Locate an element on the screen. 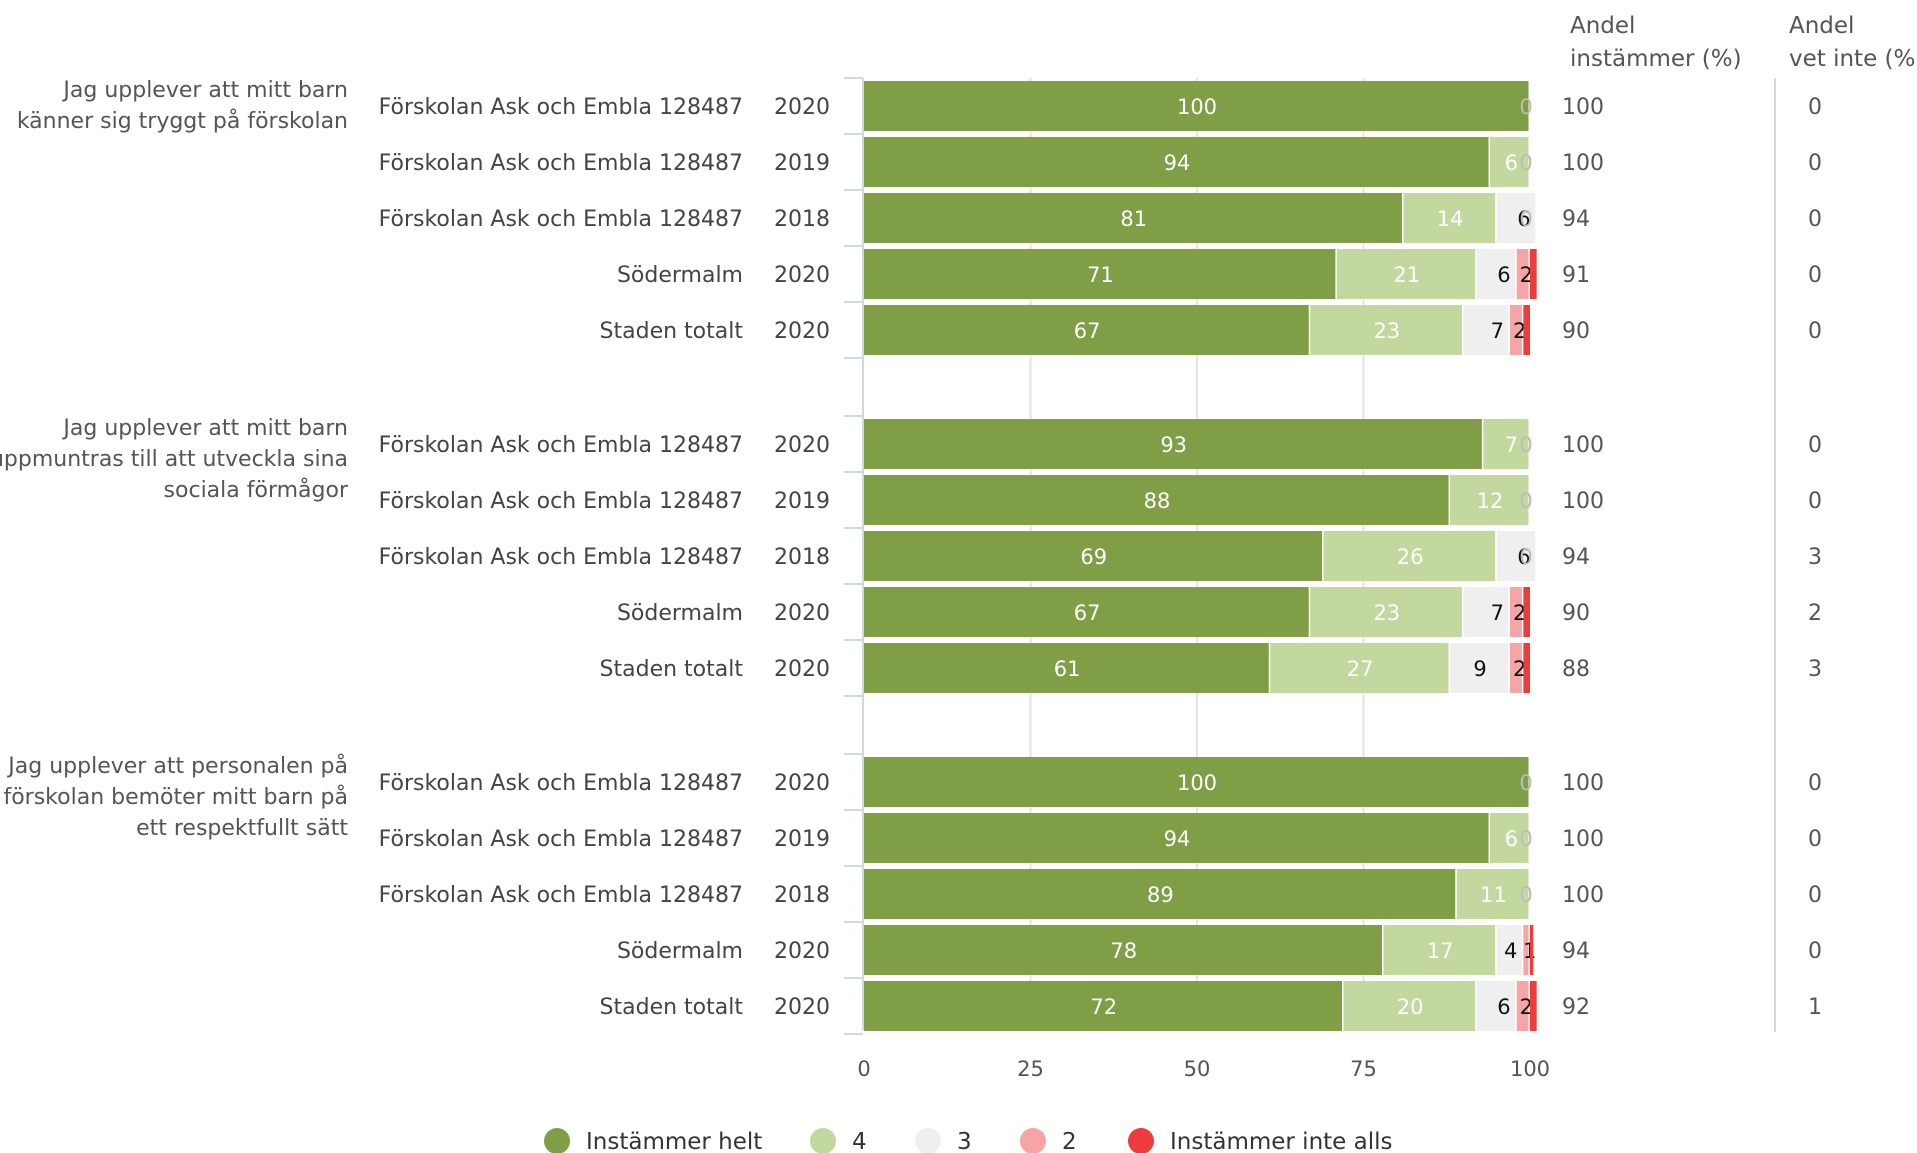  share-dont-know-value: 3 is located at coordinates (1815, 557).